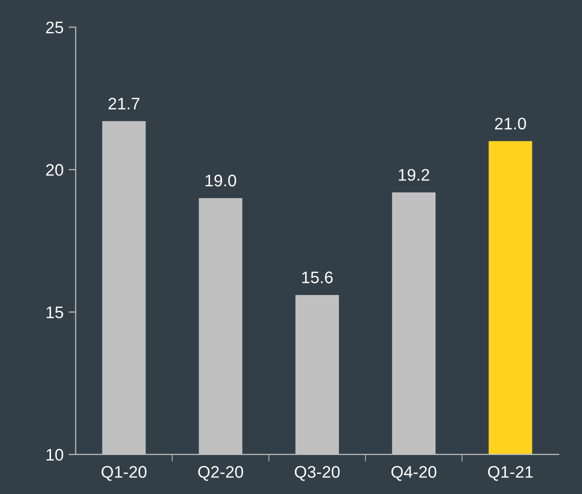 The width and height of the screenshot is (582, 494). What do you see at coordinates (55, 170) in the screenshot?
I see `y-tick-label: 20` at bounding box center [55, 170].